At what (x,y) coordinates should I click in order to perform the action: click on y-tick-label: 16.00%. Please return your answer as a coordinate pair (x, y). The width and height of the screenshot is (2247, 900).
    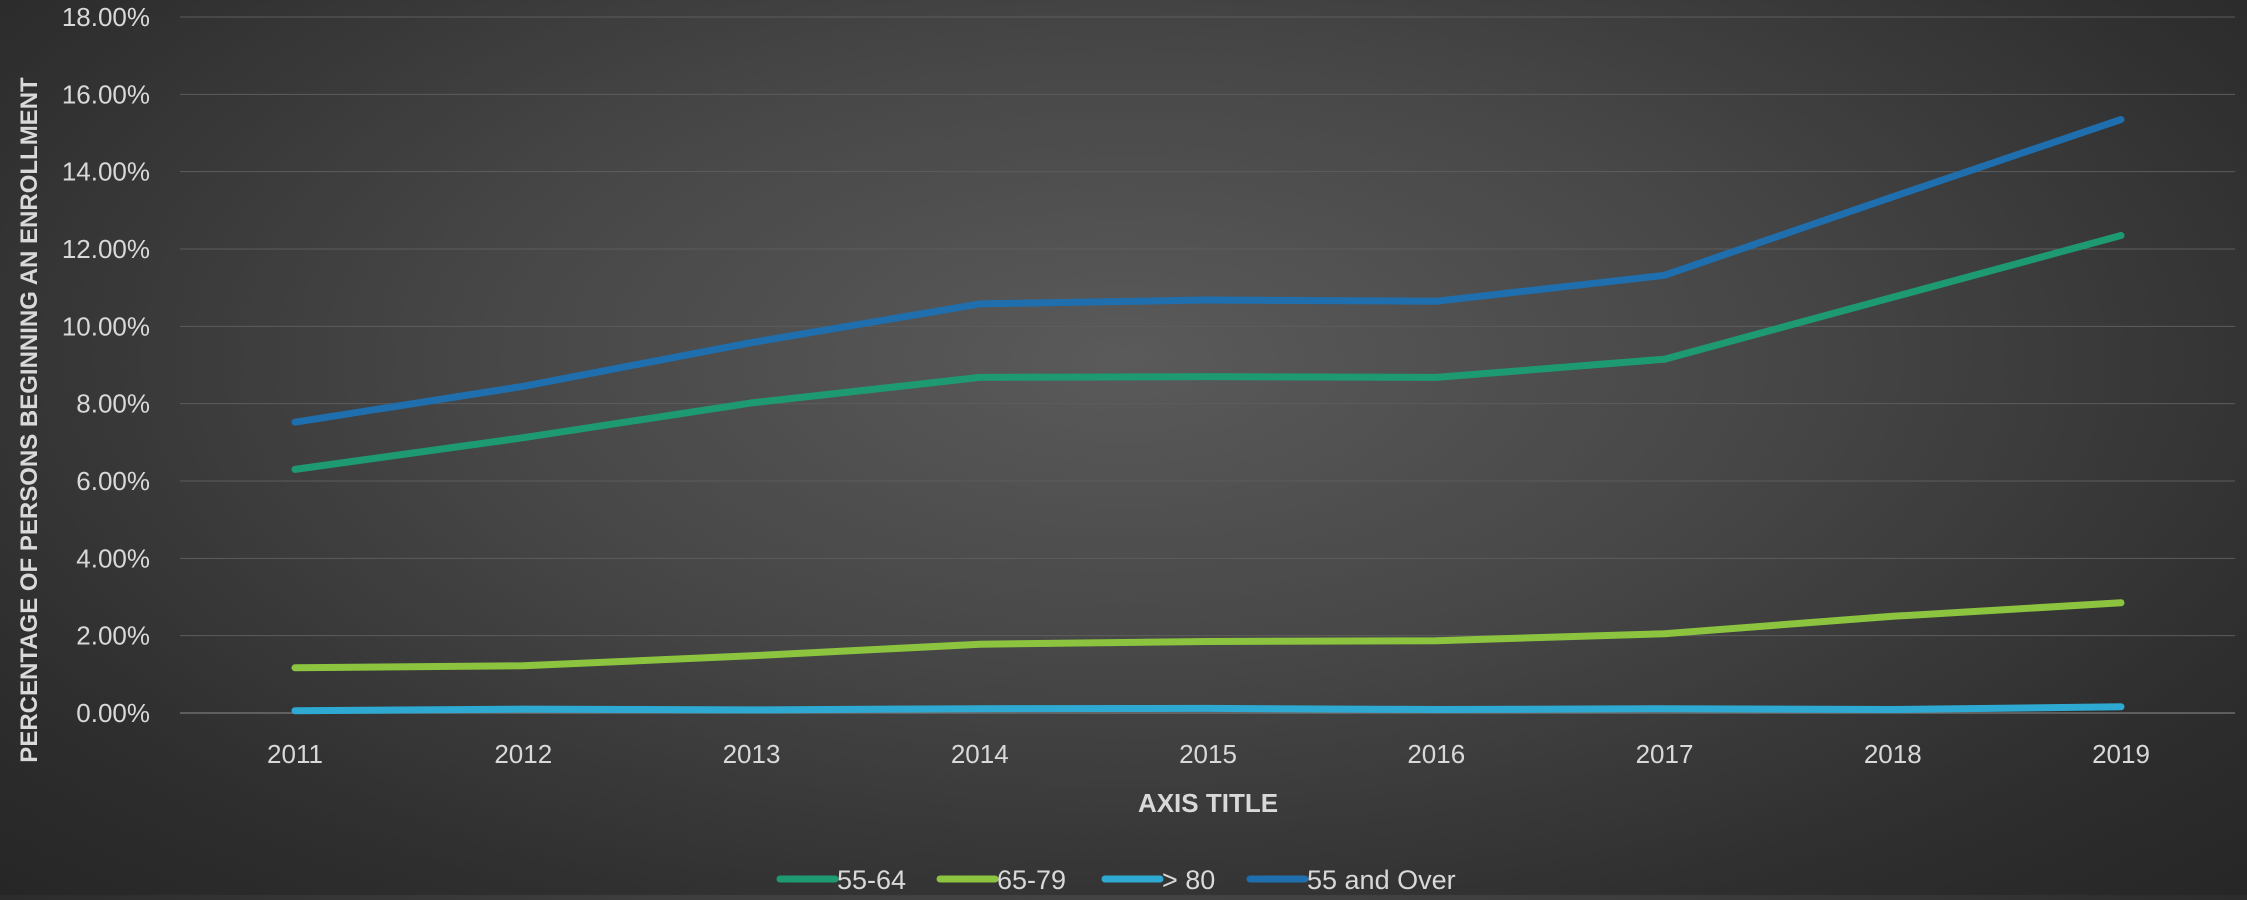
    Looking at the image, I should click on (106, 94).